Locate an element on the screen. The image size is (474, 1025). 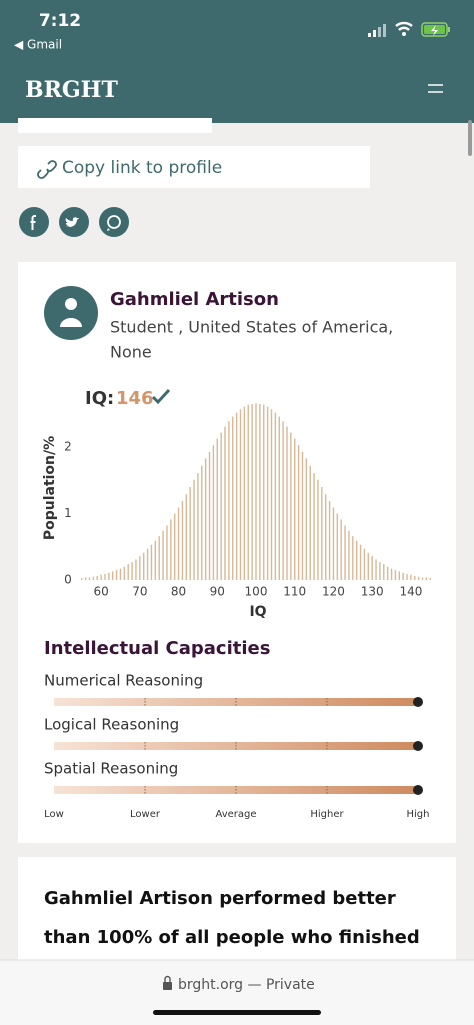
whatsapp-button is located at coordinates (114, 222).